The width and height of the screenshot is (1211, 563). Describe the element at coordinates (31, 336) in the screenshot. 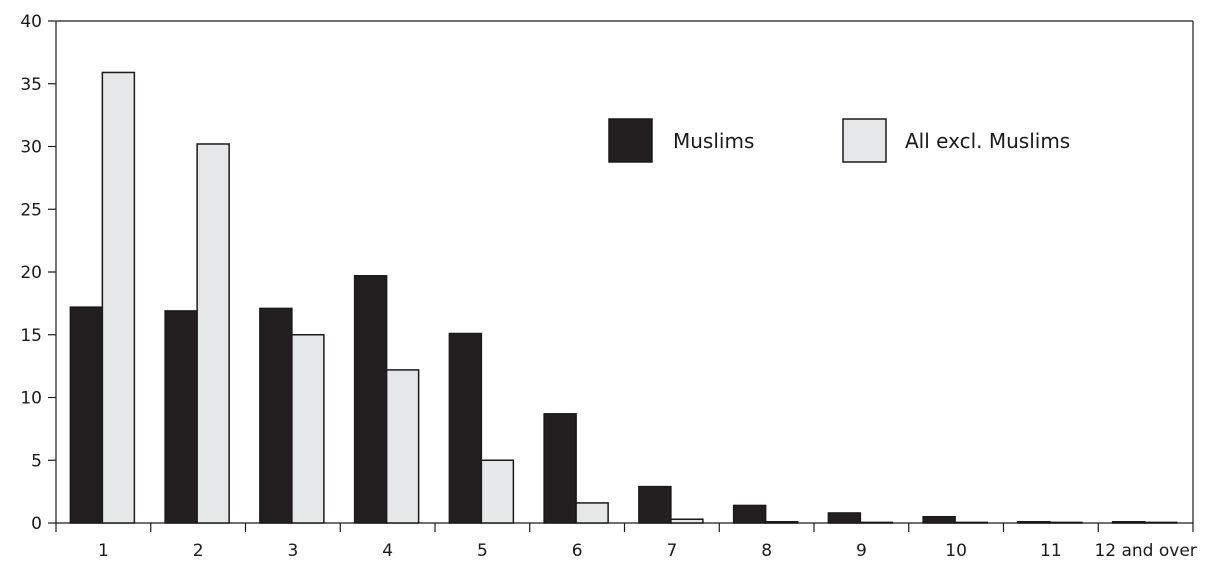

I see `y-tick-label: 15` at that location.